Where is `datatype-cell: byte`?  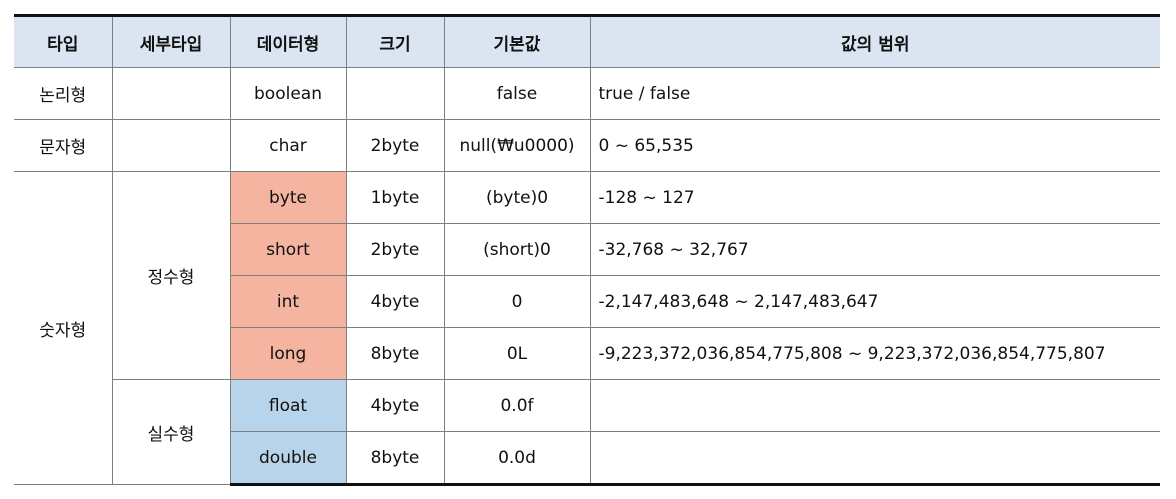 datatype-cell: byte is located at coordinates (288, 197).